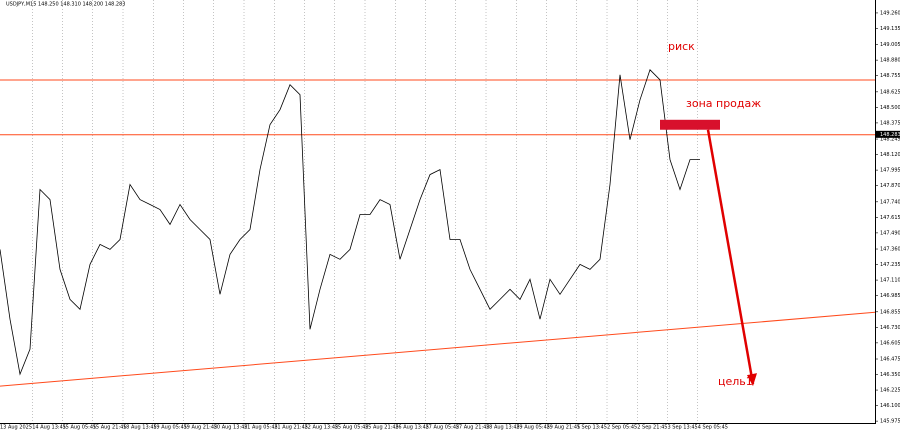 This screenshot has height=430, width=900. I want to click on y-tick-label: 146.985, so click(890, 296).